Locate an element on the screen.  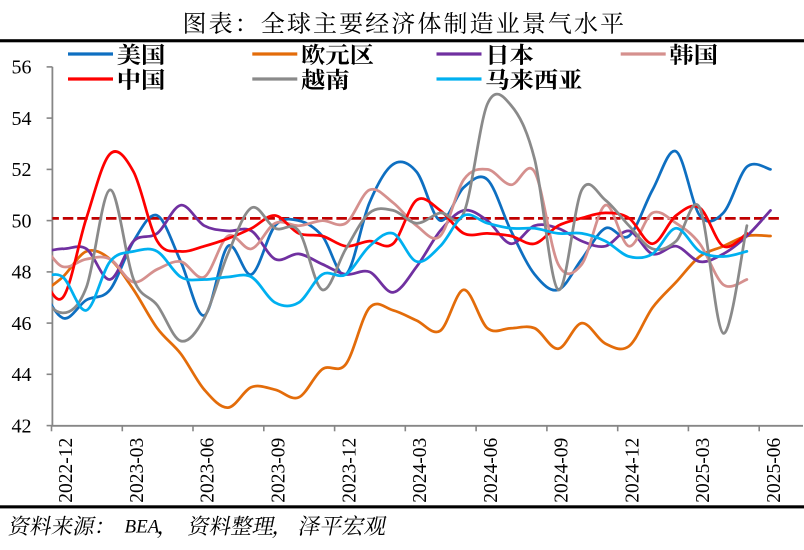
svg-text: 46 is located at coordinates (22, 324).